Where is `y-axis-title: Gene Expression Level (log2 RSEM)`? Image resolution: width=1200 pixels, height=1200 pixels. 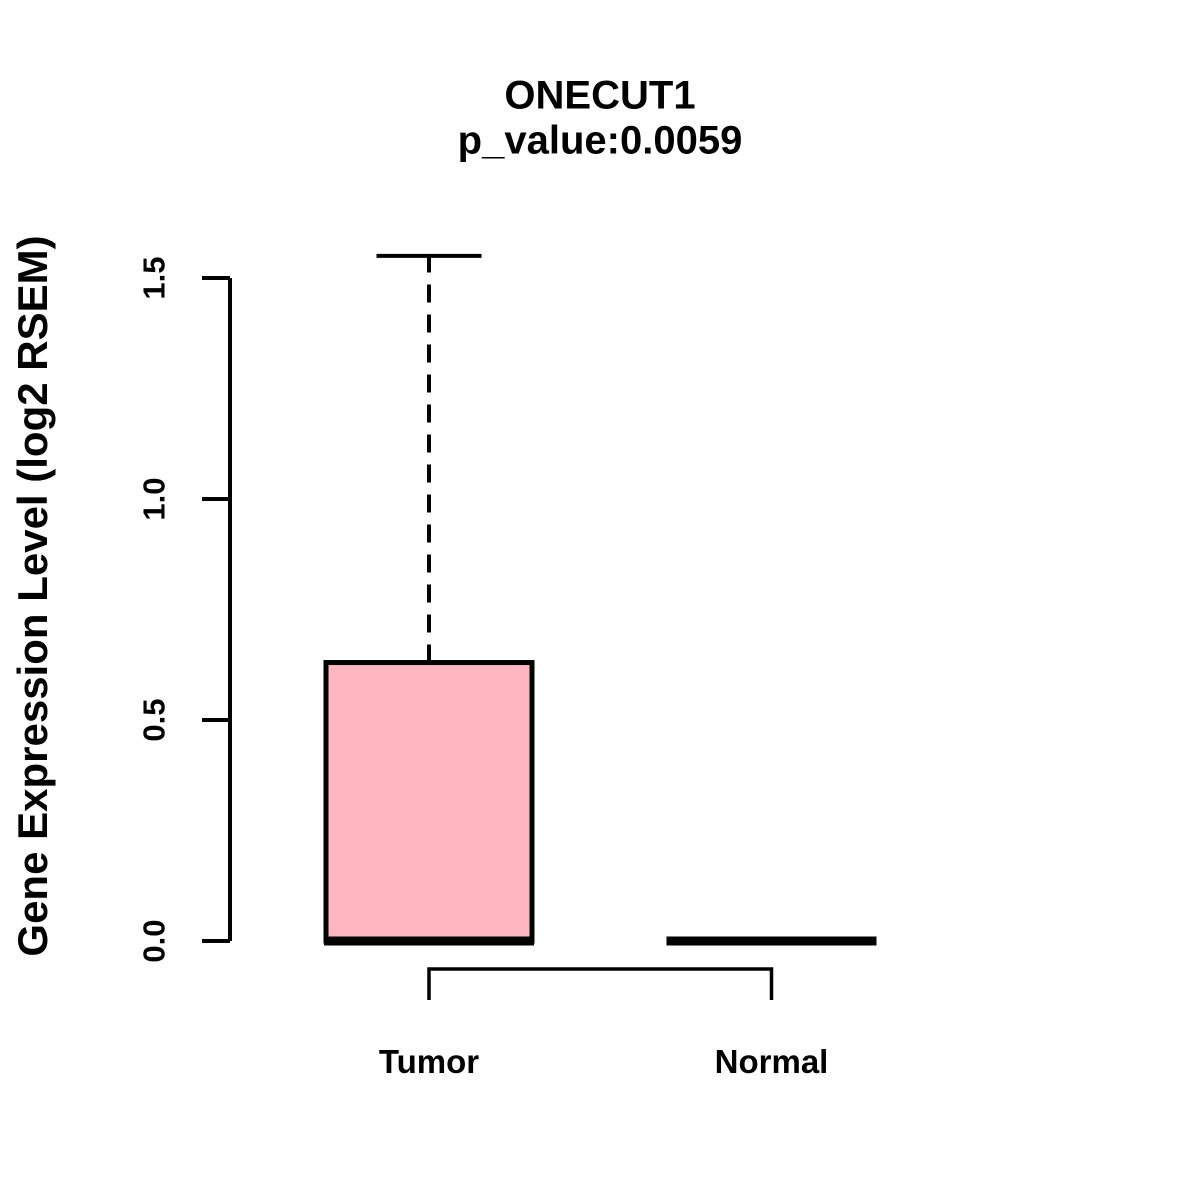
y-axis-title: Gene Expression Level (log2 RSEM) is located at coordinates (32, 596).